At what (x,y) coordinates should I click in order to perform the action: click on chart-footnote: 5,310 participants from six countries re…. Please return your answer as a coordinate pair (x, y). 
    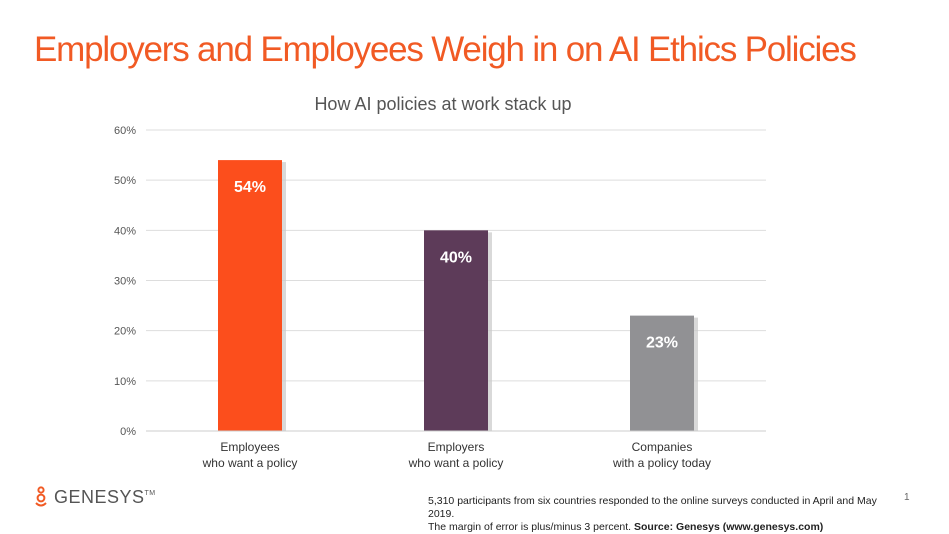
    Looking at the image, I should click on (663, 514).